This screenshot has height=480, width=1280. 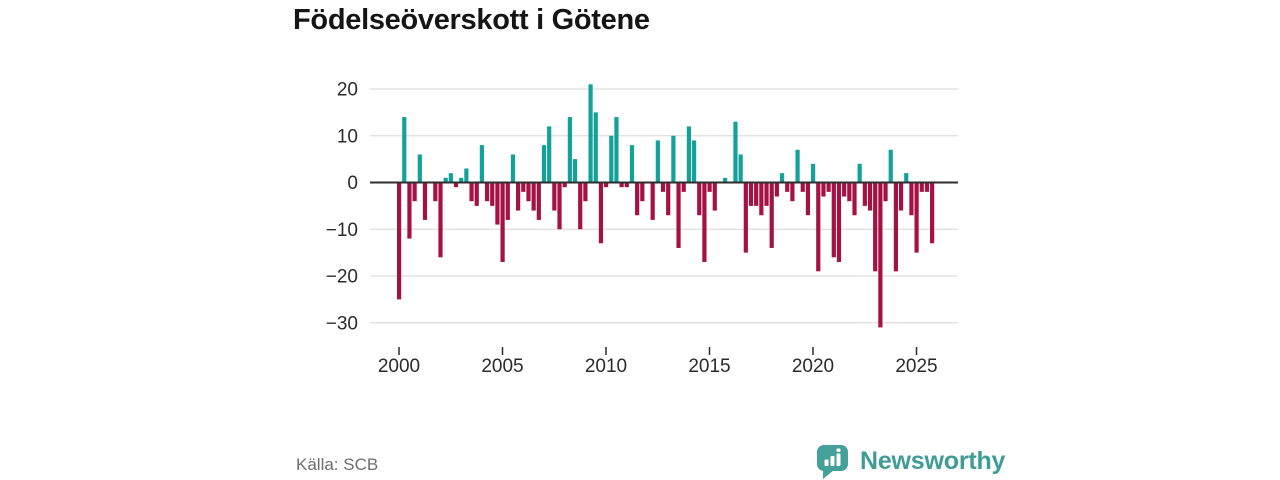 What do you see at coordinates (471, 20) in the screenshot?
I see `chart-title: Födelseöverskott i Götene` at bounding box center [471, 20].